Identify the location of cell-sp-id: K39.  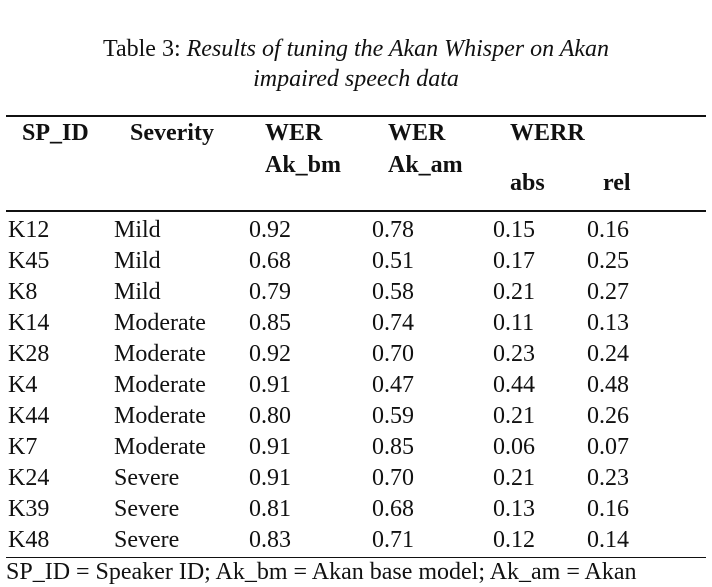
(29, 509).